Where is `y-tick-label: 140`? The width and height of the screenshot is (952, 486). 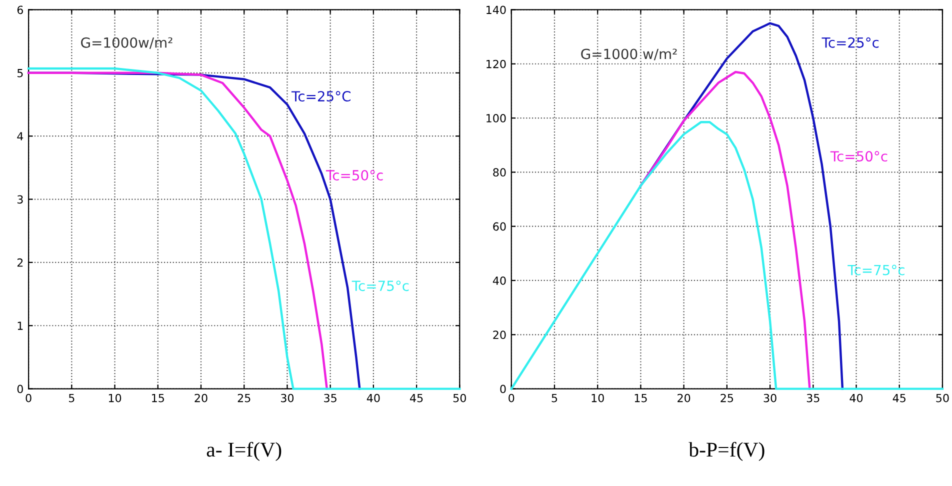
y-tick-label: 140 is located at coordinates (496, 10).